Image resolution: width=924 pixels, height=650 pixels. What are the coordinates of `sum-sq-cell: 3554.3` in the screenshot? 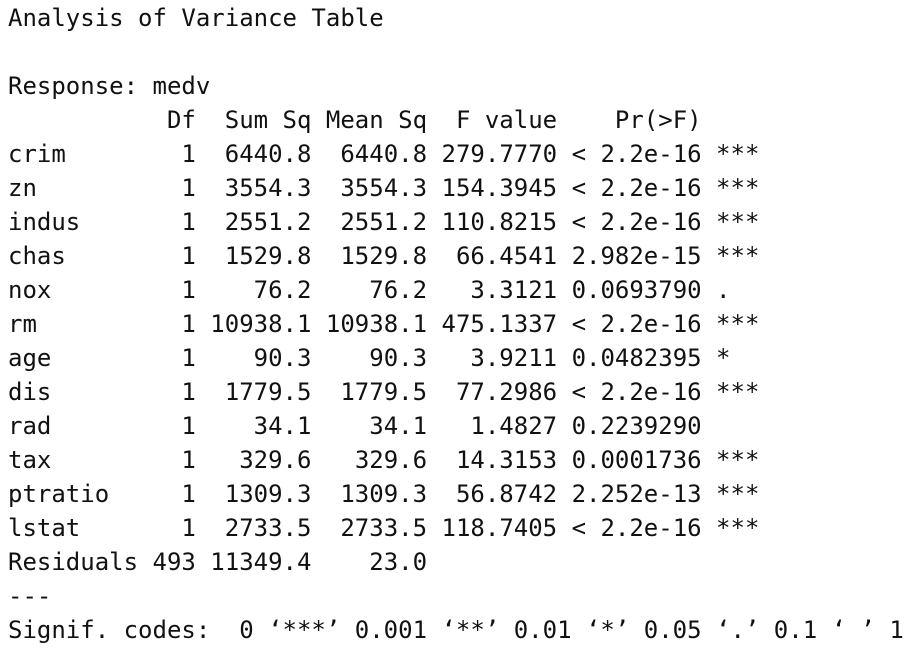 It's located at (268, 188).